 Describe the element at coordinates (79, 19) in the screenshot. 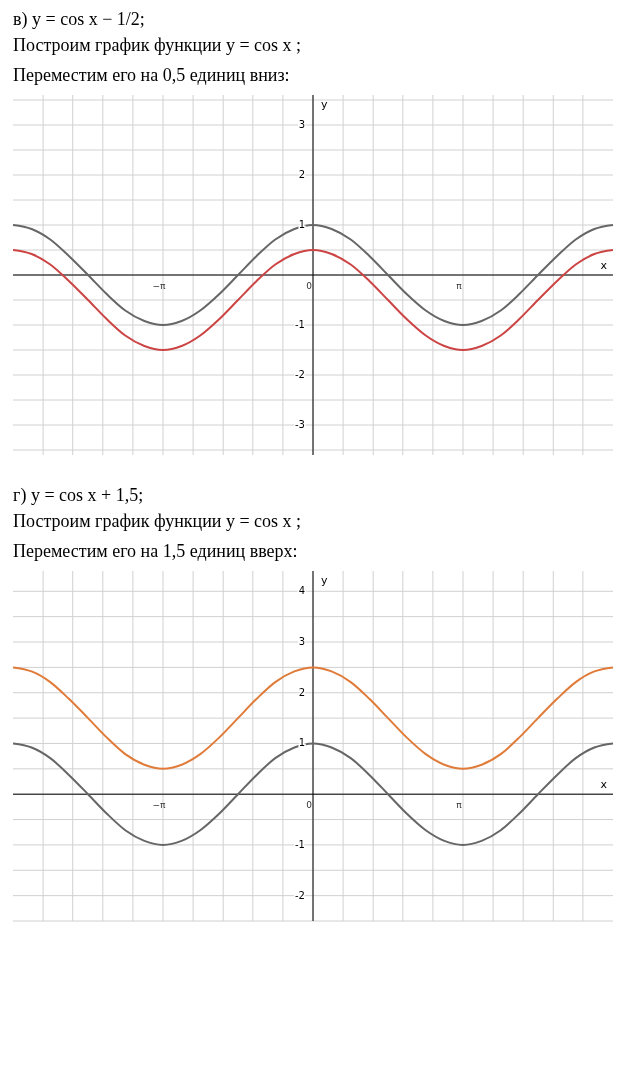

I see `chart-title: в) y = cos x − 1/2;` at that location.